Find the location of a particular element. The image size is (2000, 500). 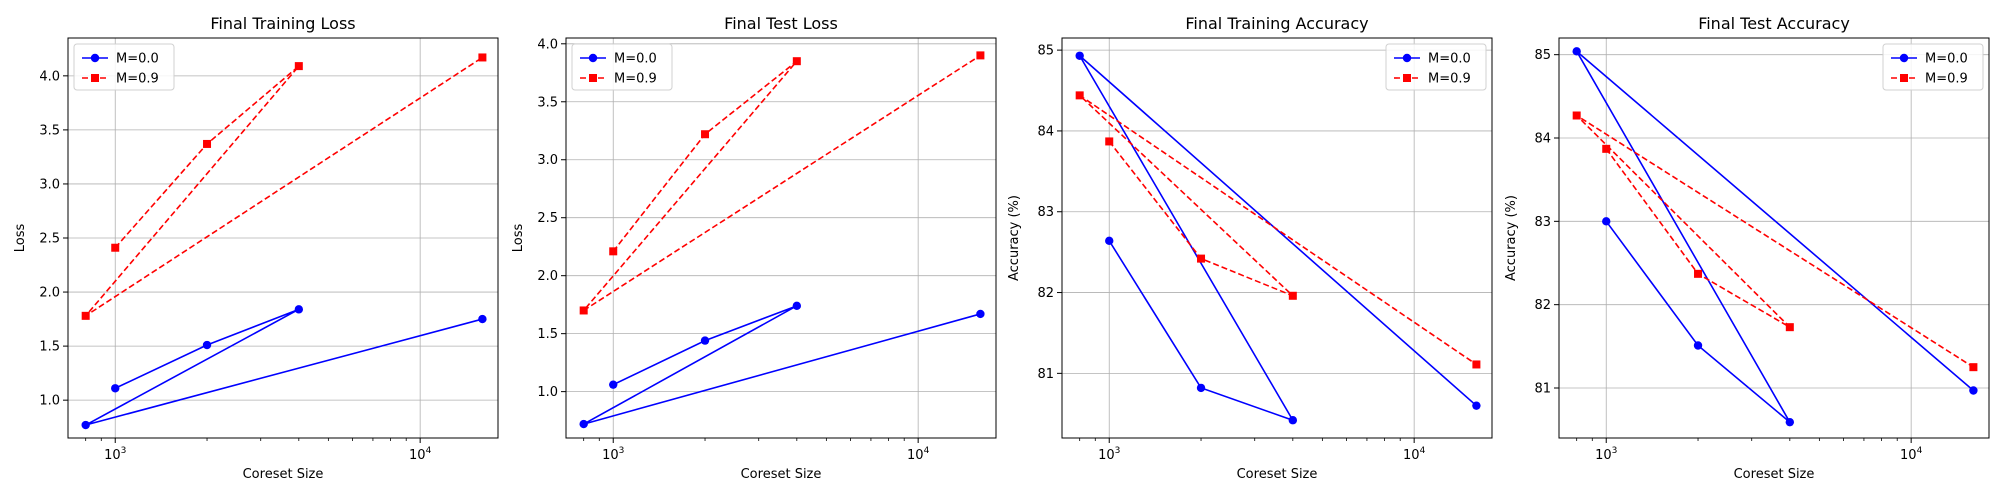

chart-title: Final Test Loss is located at coordinates (781, 23).